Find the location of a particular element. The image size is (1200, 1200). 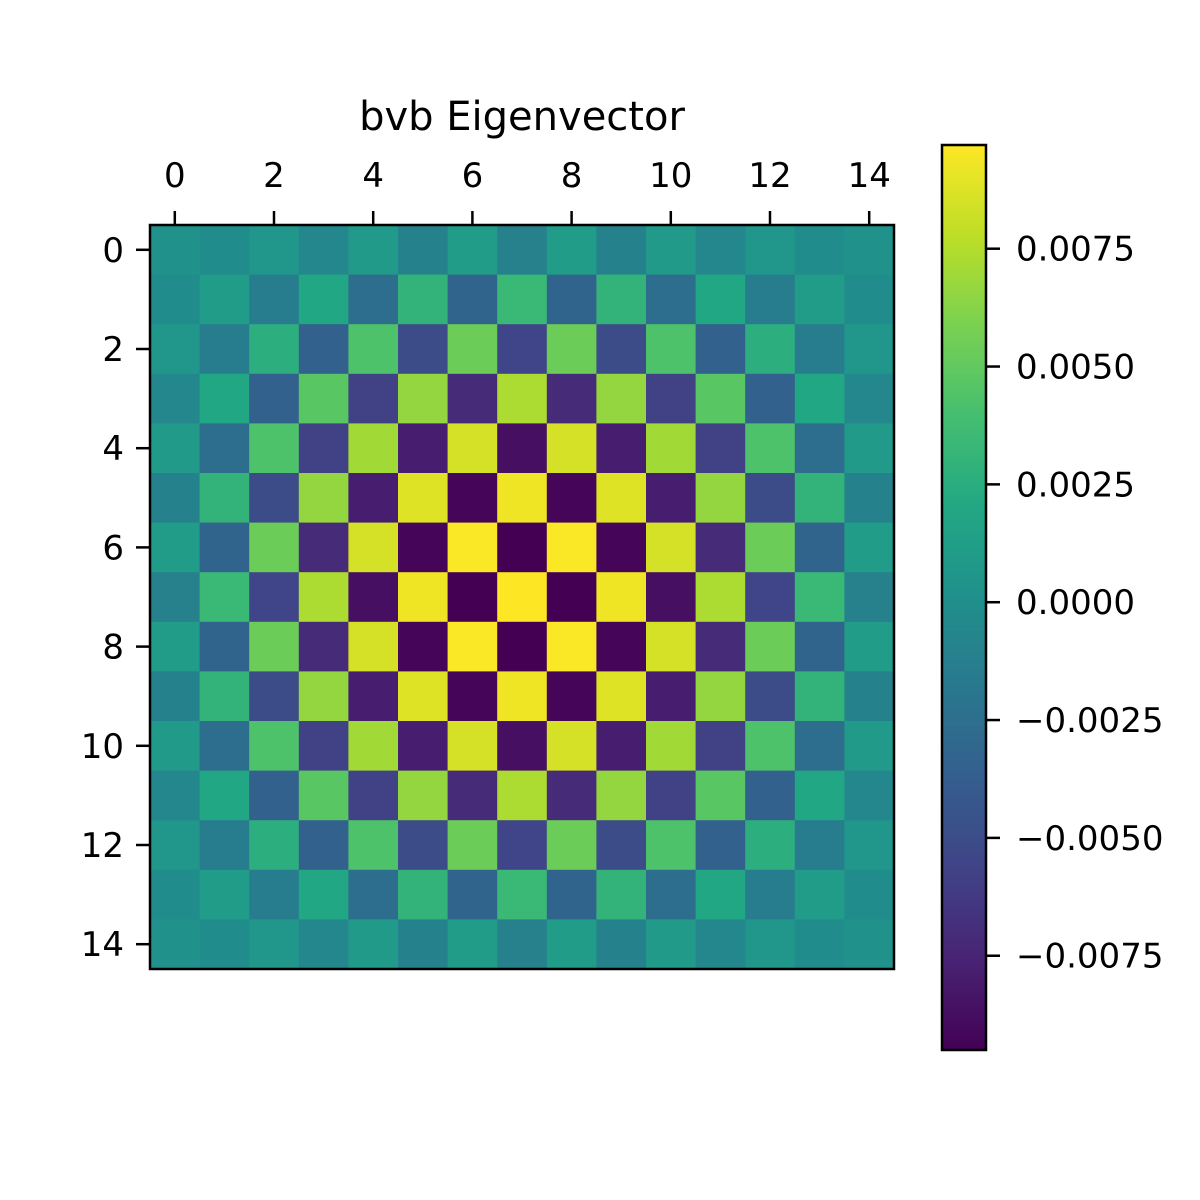

x-tick-label: 12 is located at coordinates (769, 176).